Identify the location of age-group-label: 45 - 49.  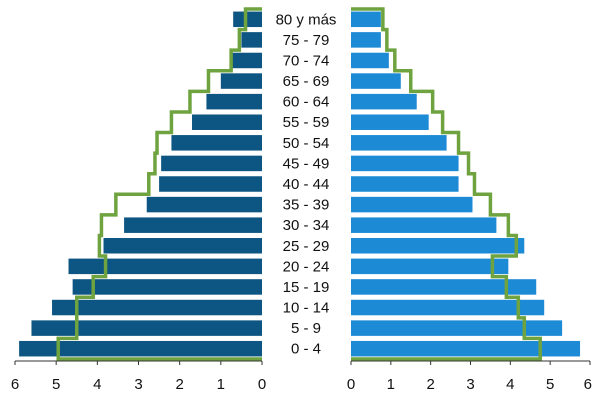
(306, 163).